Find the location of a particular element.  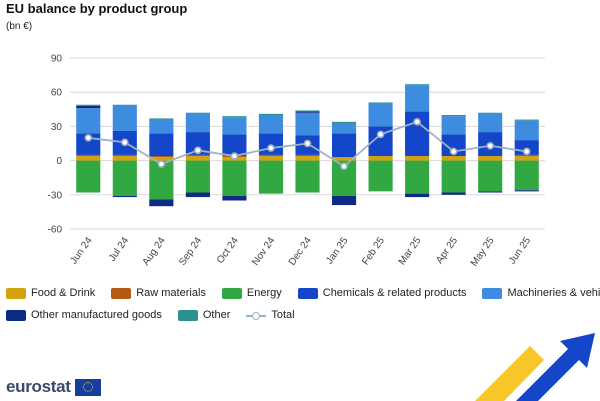

legend-item-chemicals: Chemicals & related products is located at coordinates (382, 293).